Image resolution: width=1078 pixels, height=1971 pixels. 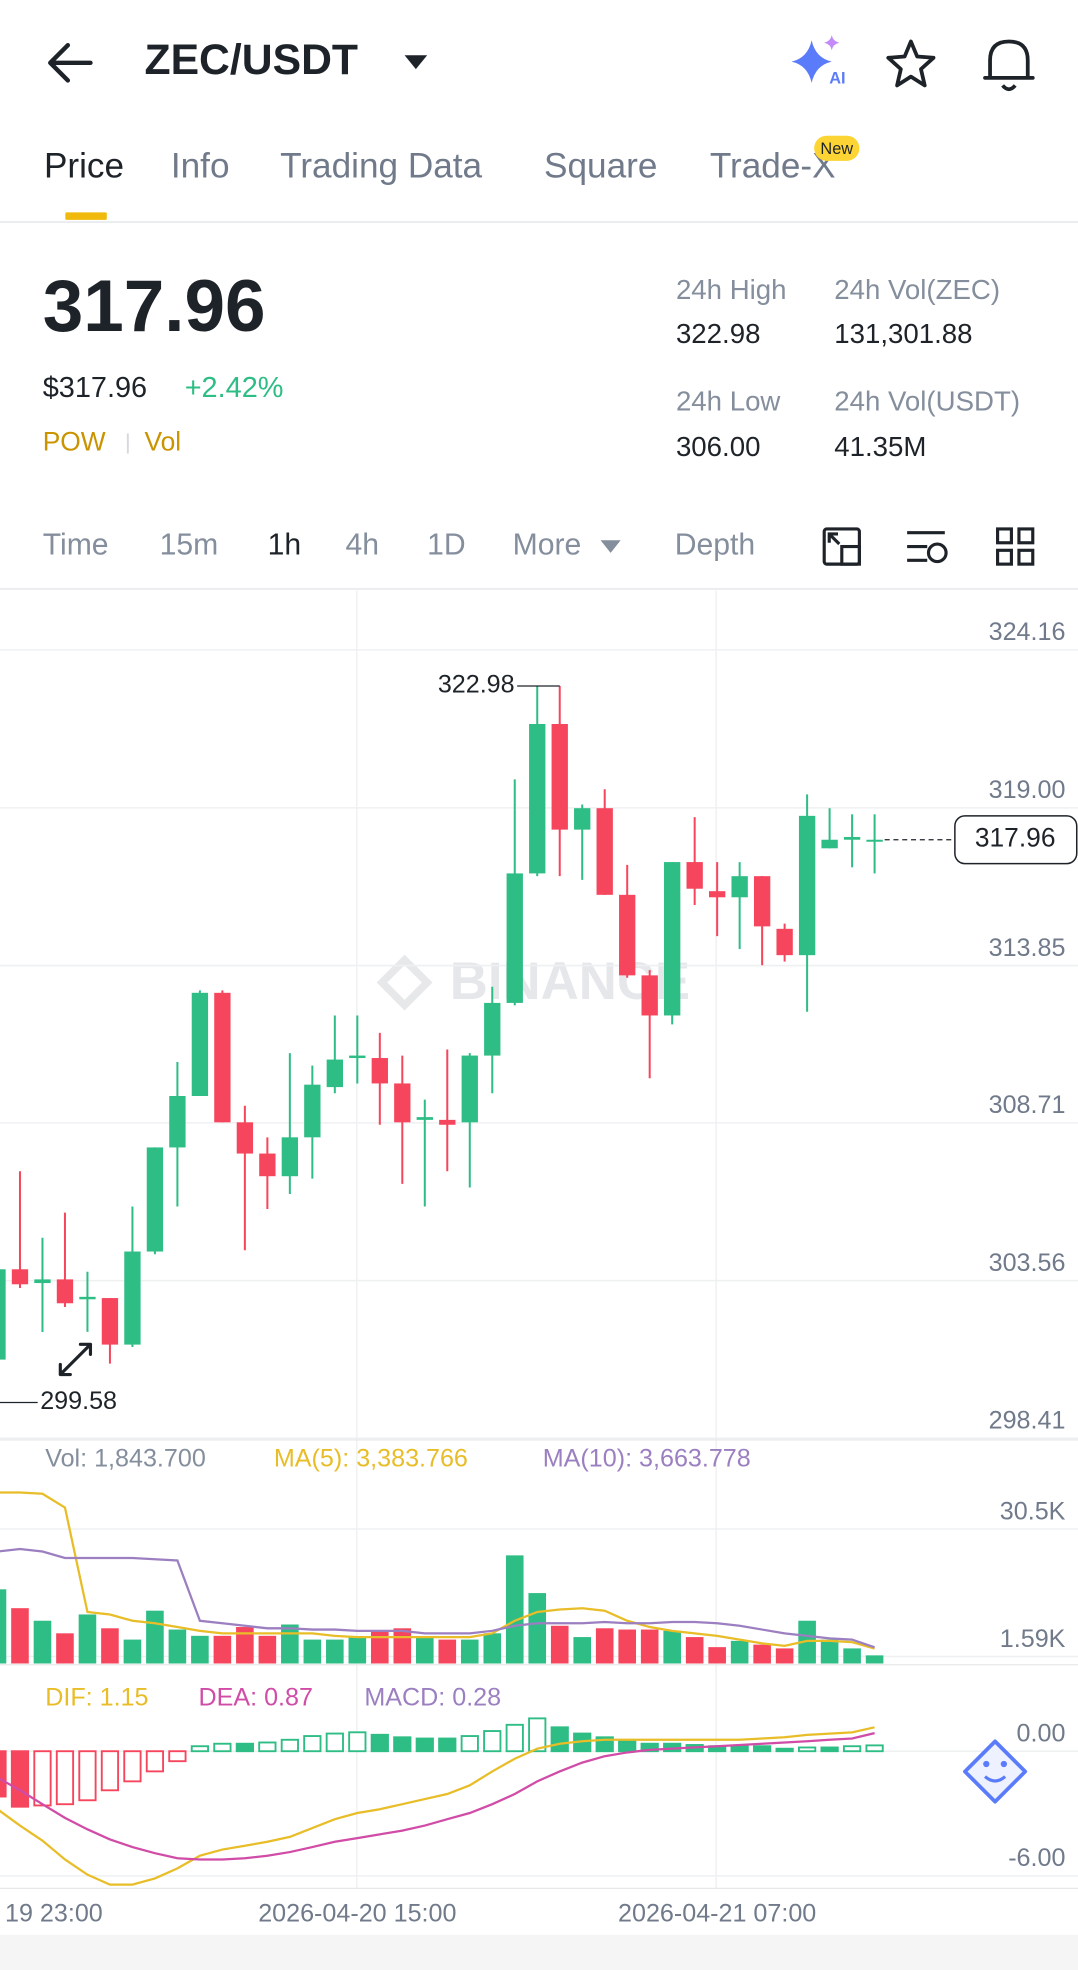 What do you see at coordinates (256, 1697) in the screenshot?
I see `legend-entry: DEA: 0.87` at bounding box center [256, 1697].